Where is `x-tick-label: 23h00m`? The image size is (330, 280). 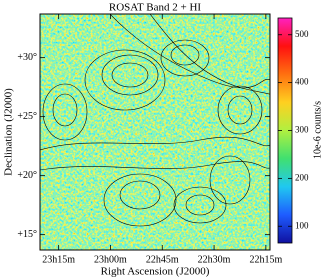 x-tick-label: 23h00m is located at coordinates (110, 259).